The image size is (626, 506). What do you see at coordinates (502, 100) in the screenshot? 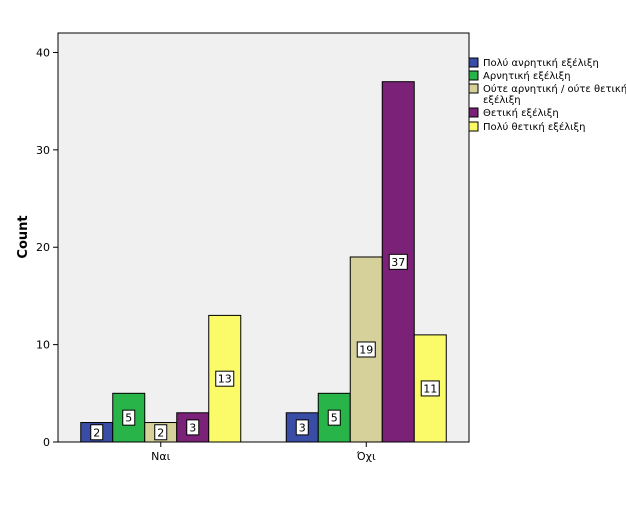
I see `legend-label-line: εξέλιξη` at bounding box center [502, 100].